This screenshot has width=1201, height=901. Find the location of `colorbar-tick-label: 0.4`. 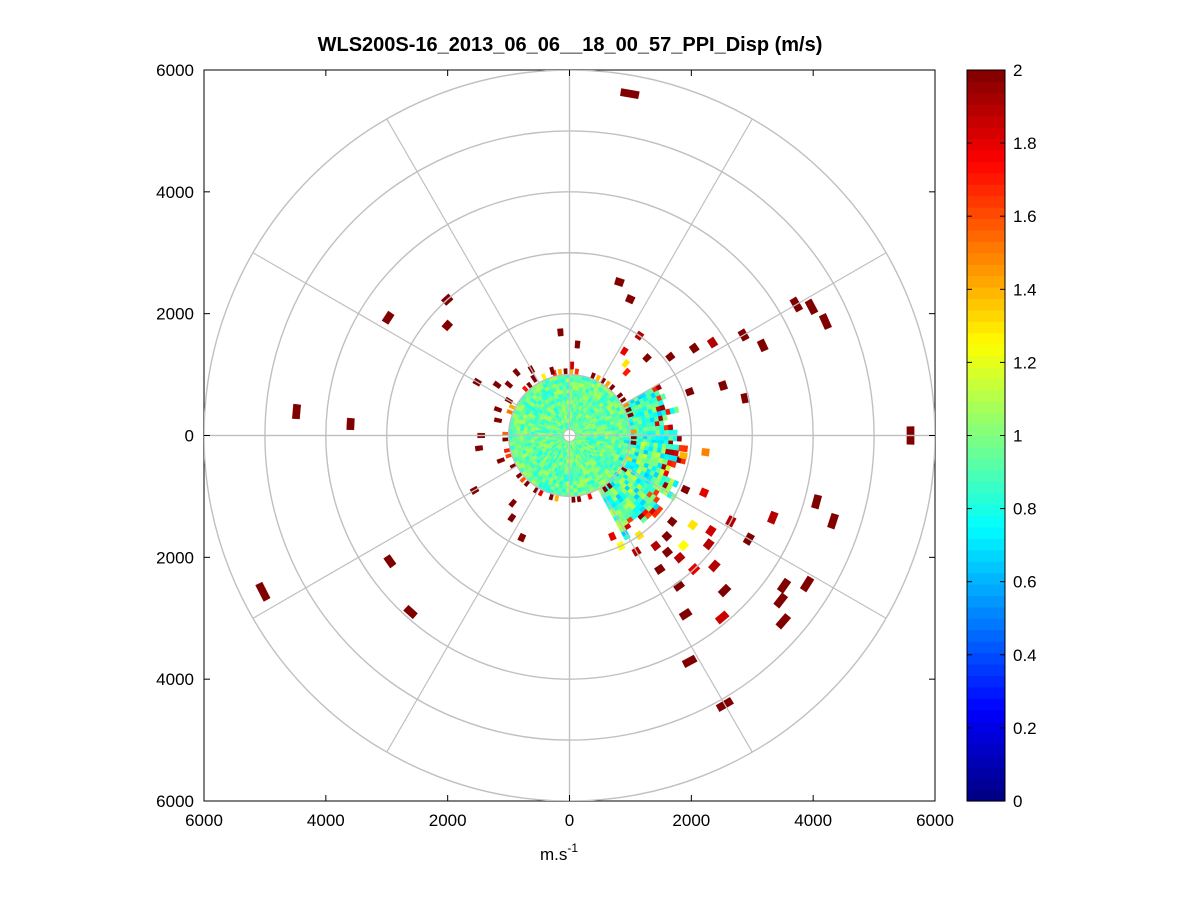

colorbar-tick-label: 0.4 is located at coordinates (1025, 655).